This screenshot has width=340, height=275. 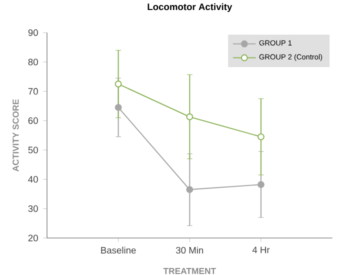 What do you see at coordinates (33, 32) in the screenshot?
I see `y-tick-label: 90` at bounding box center [33, 32].